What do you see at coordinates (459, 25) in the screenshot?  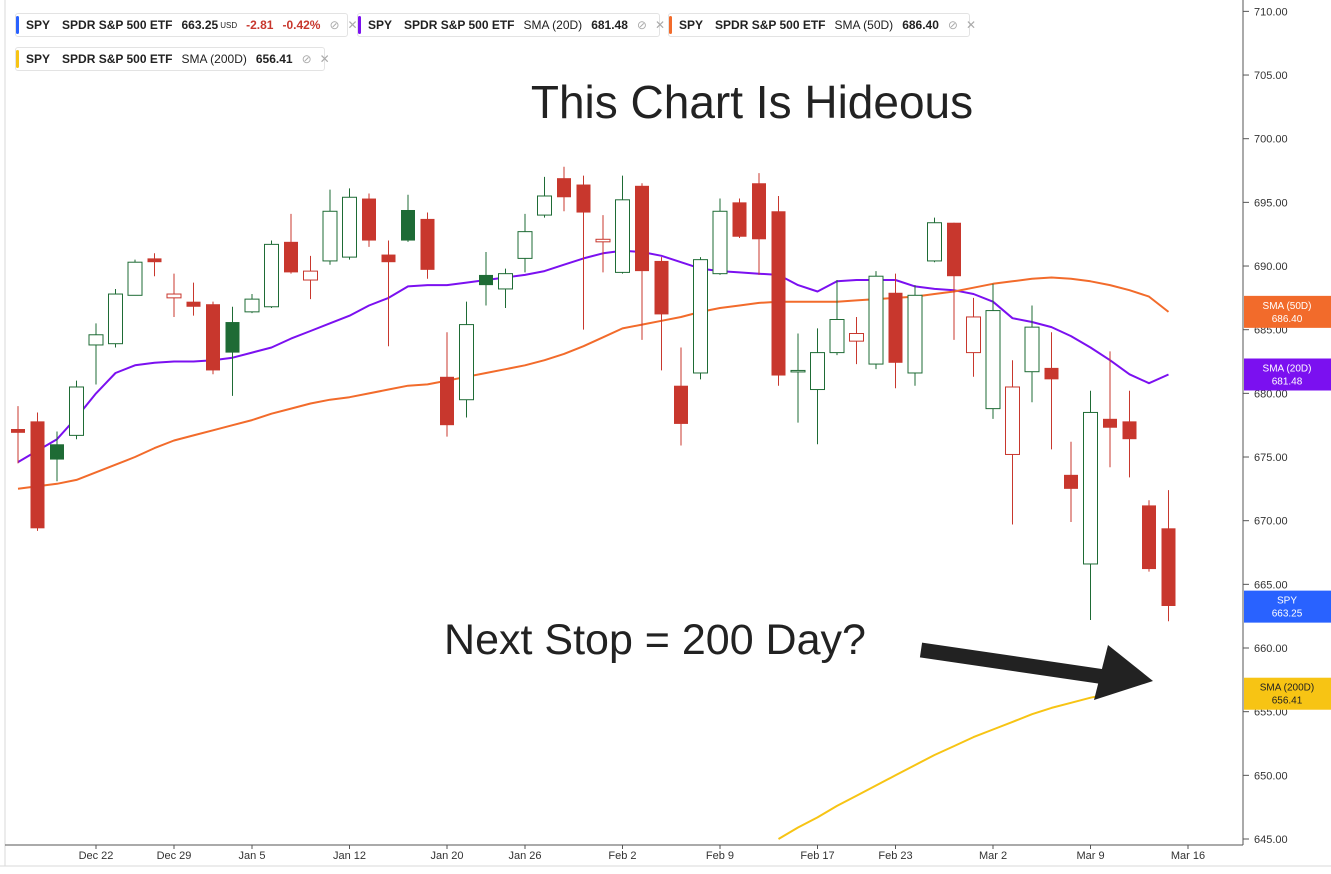 I see `legend-sma20-name: SPDR S&P 500 ETF` at bounding box center [459, 25].